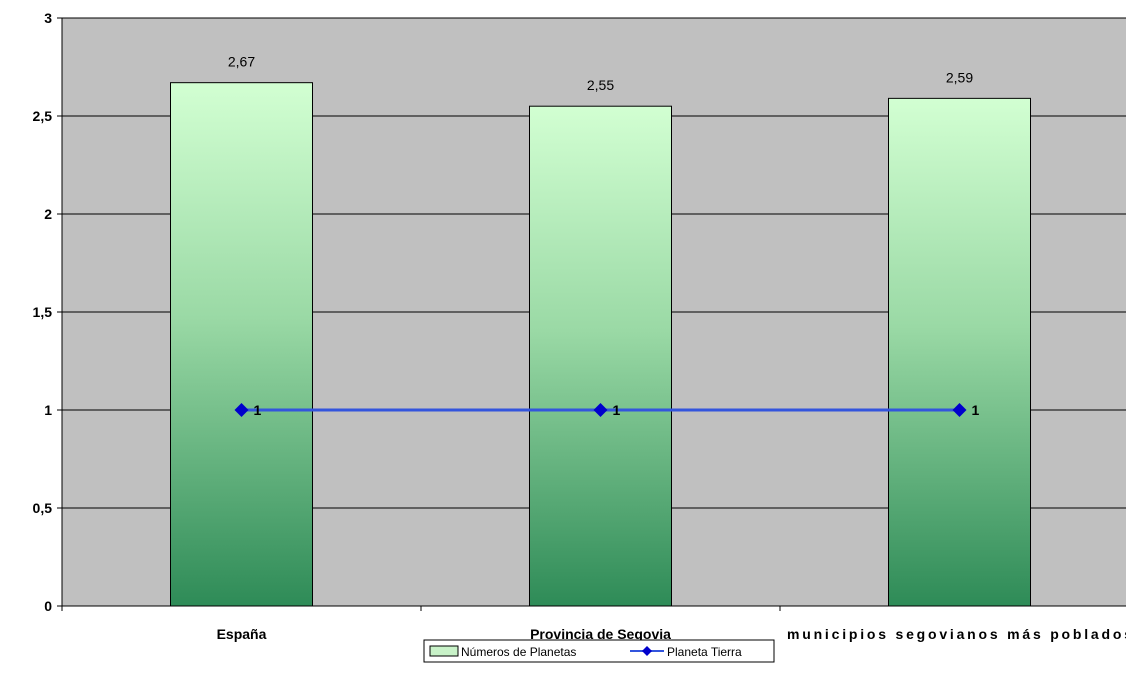  I want to click on legend-label: Planeta Tierra, so click(704, 652).